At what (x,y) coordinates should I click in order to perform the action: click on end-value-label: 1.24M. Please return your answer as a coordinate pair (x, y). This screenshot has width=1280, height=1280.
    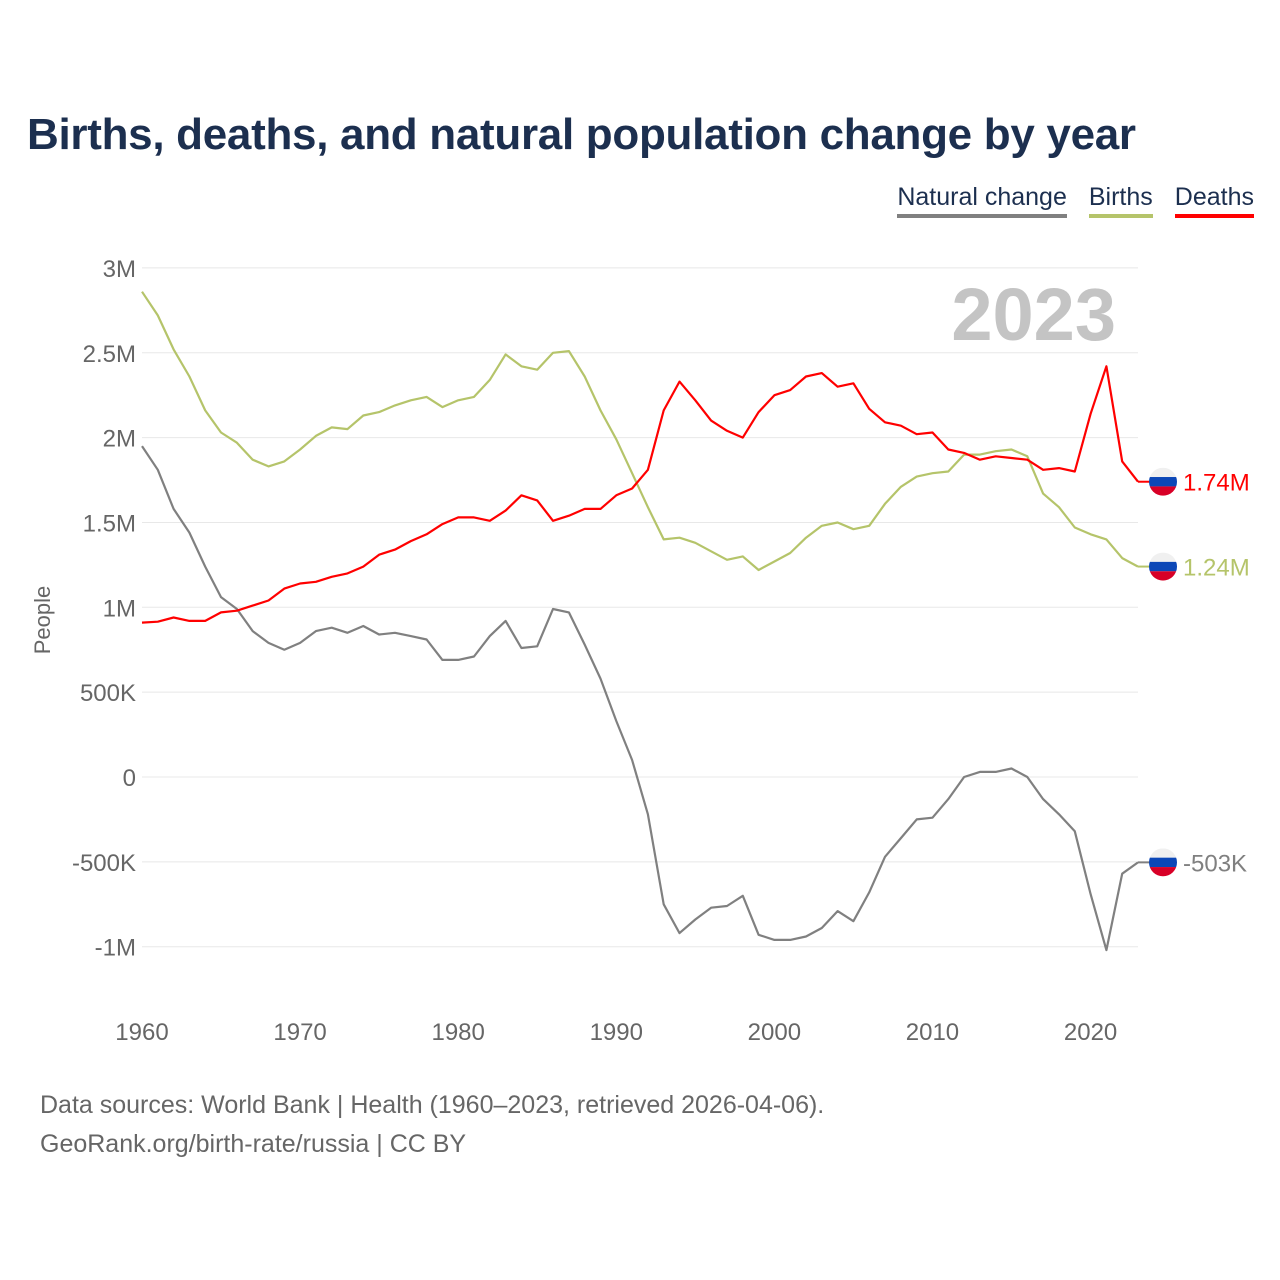
    Looking at the image, I should click on (1216, 568).